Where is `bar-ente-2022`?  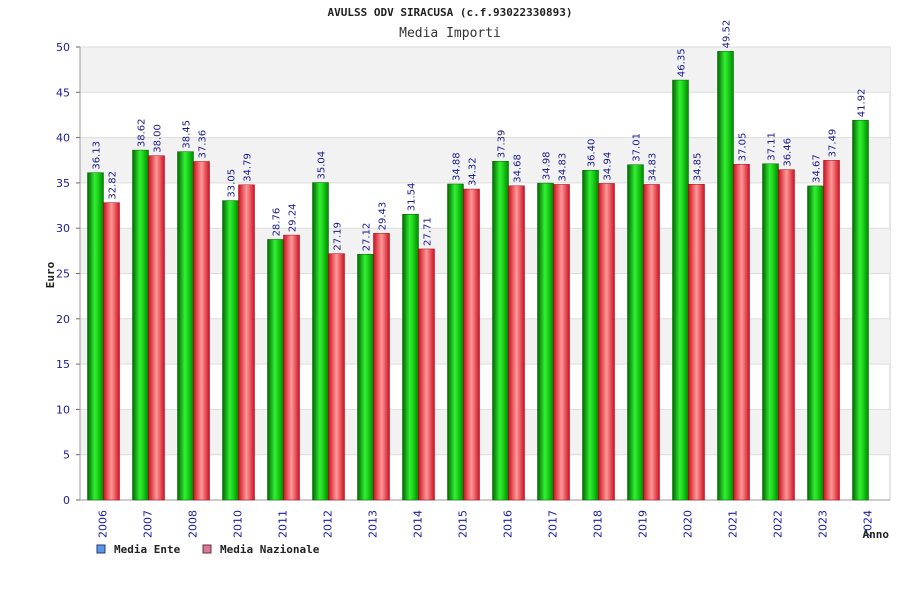 bar-ente-2022 is located at coordinates (770, 332).